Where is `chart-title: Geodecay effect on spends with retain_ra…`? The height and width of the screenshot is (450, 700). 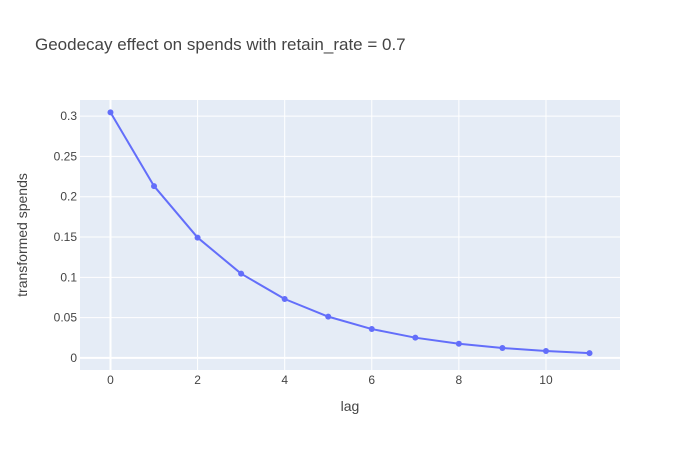
chart-title: Geodecay effect on spends with retain_ra… is located at coordinates (220, 44).